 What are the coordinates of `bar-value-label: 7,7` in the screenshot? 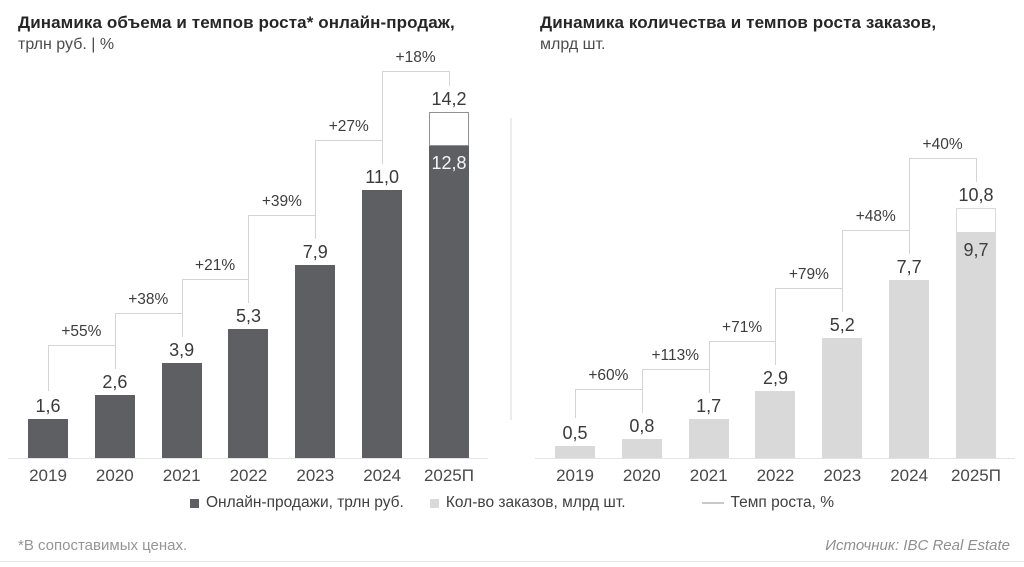 It's located at (909, 266).